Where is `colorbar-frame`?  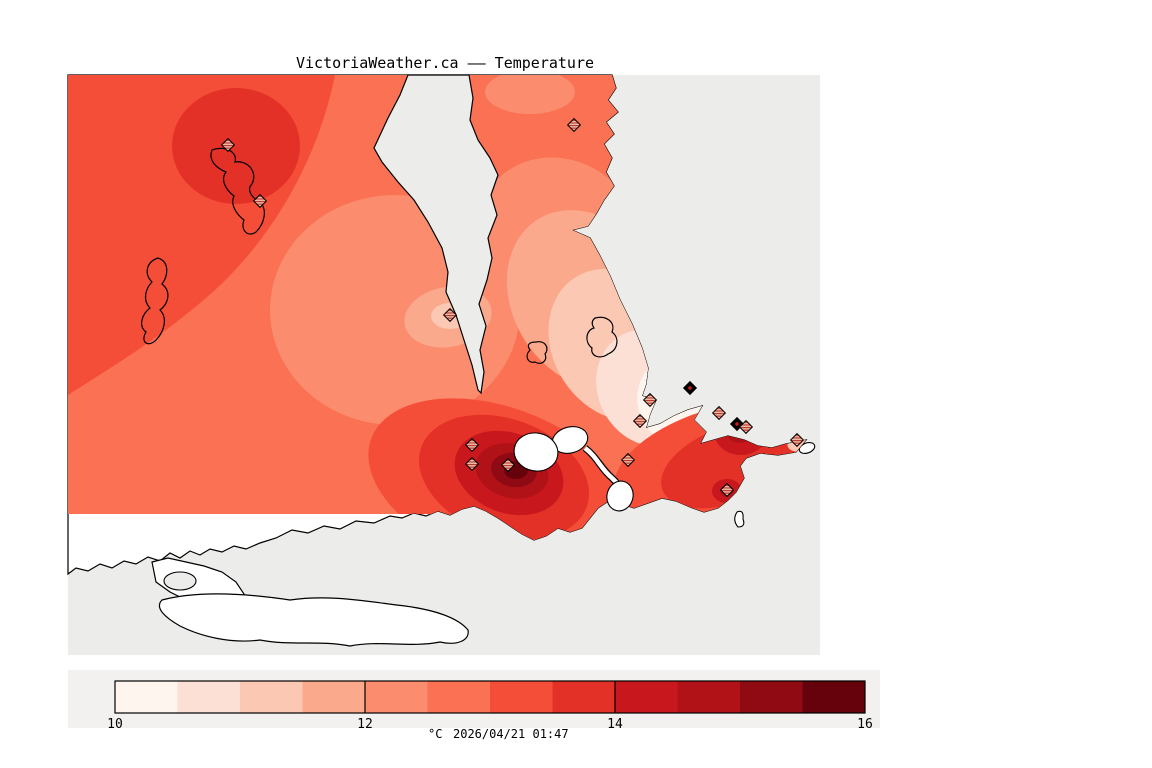
colorbar-frame is located at coordinates (490, 697).